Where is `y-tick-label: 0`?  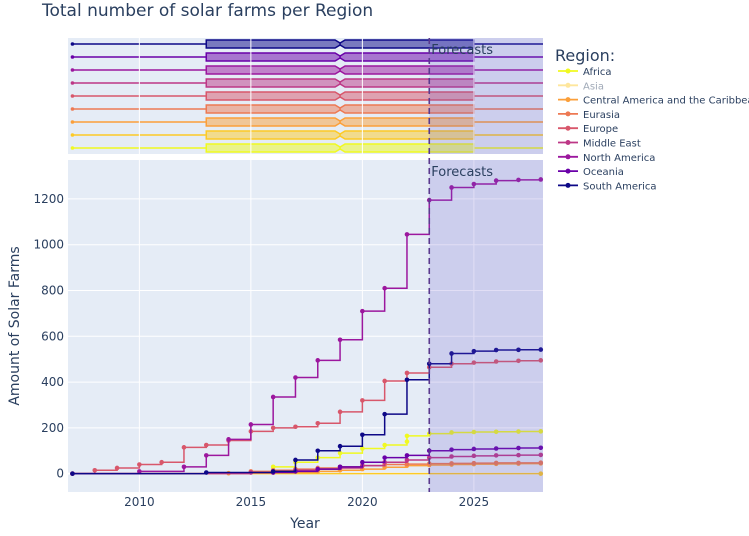
y-tick-label: 0 is located at coordinates (60, 474).